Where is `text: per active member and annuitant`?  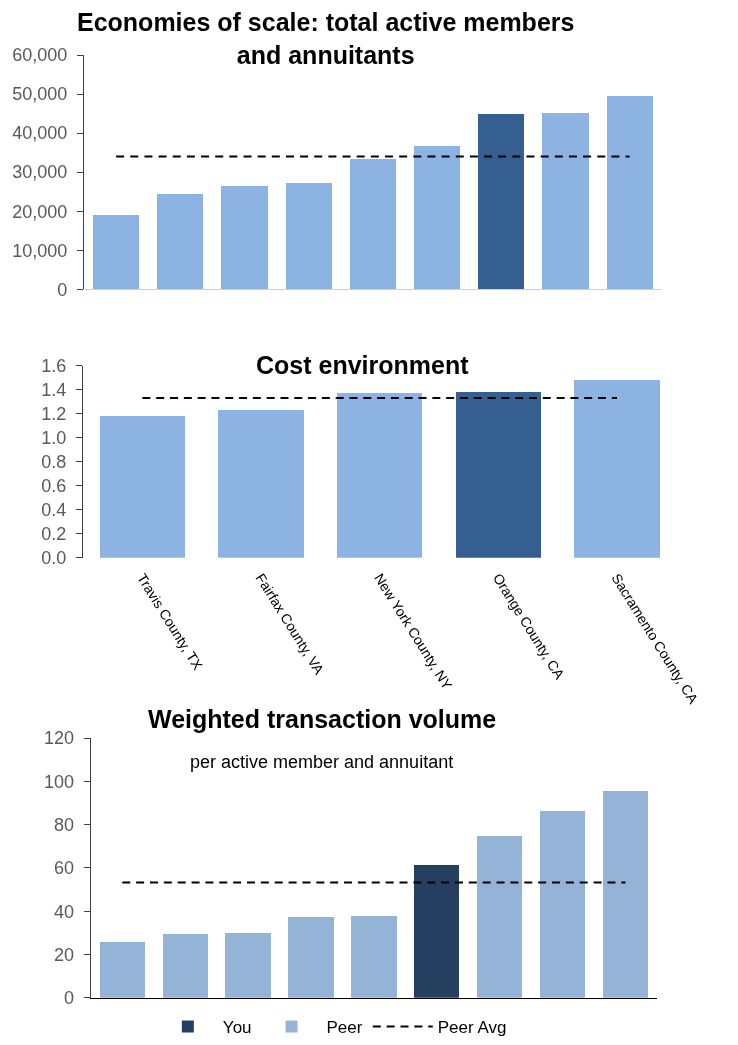
text: per active member and annuitant is located at coordinates (322, 762).